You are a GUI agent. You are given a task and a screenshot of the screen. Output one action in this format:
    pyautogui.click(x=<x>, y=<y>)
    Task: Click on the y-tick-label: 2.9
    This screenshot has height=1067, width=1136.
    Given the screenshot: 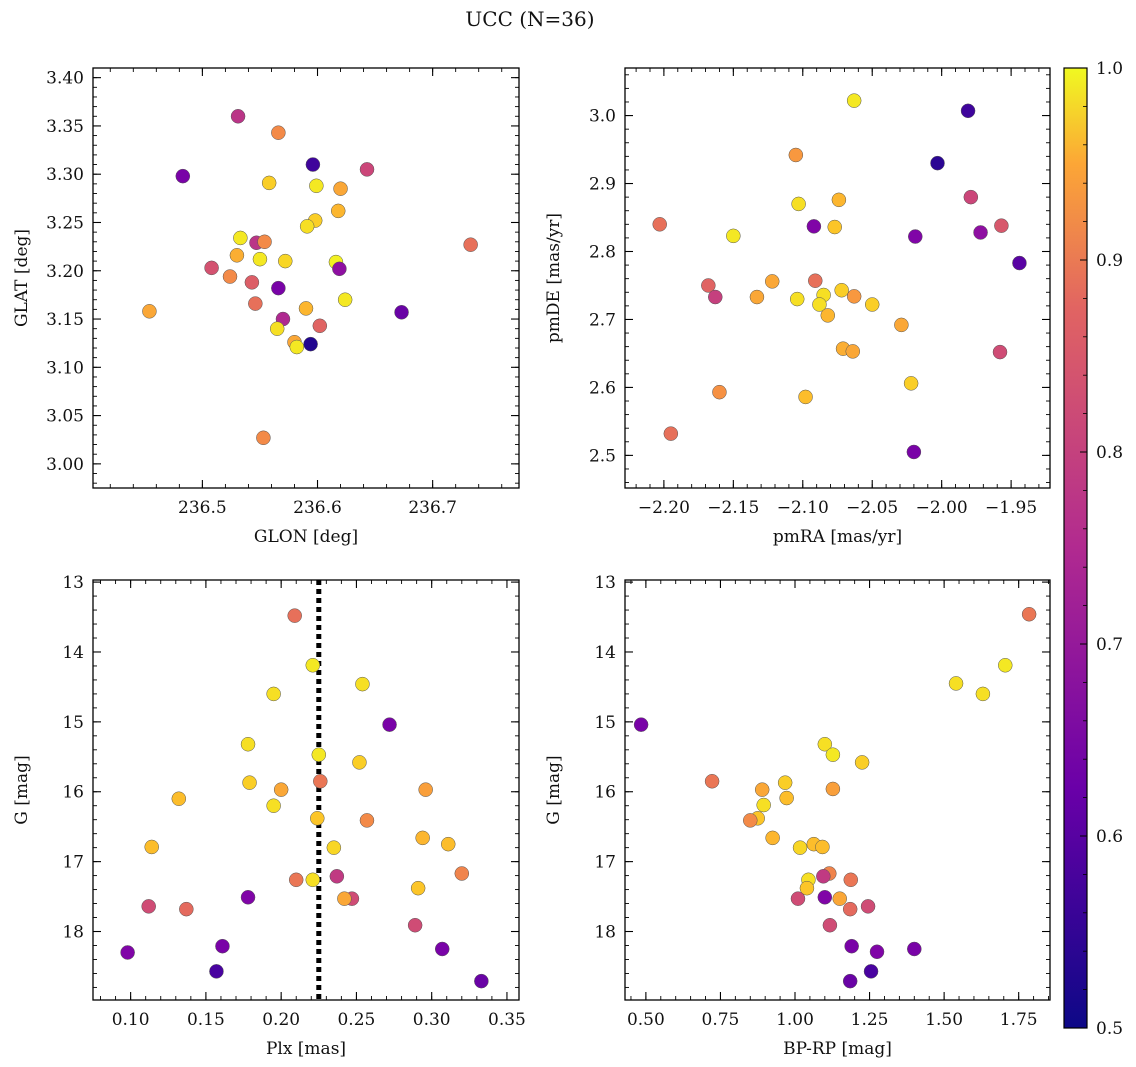 What is the action you would take?
    pyautogui.click(x=602, y=185)
    